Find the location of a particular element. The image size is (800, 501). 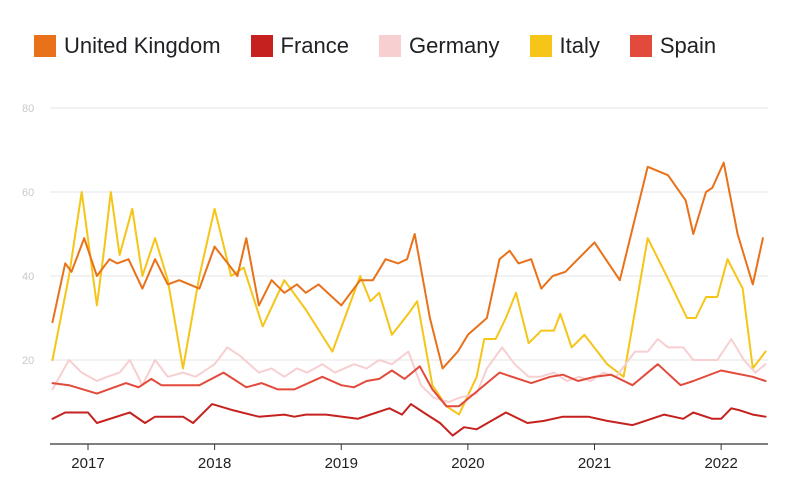

x-tick-label: 2021 is located at coordinates (594, 463).